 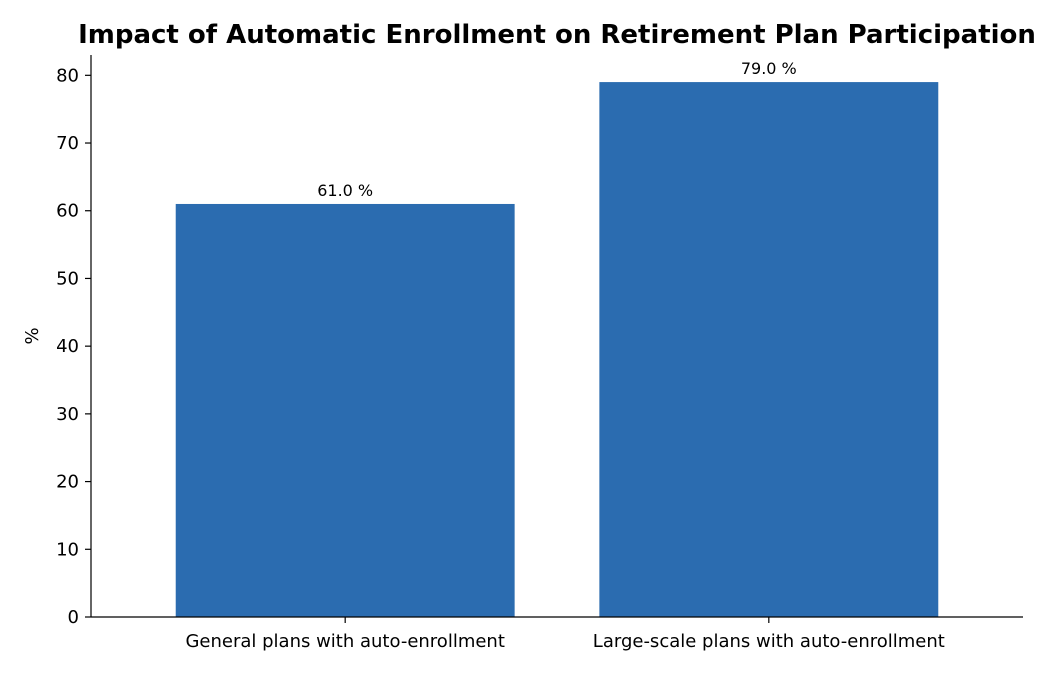 What do you see at coordinates (67, 414) in the screenshot?
I see `y-tick-label-3: 30` at bounding box center [67, 414].